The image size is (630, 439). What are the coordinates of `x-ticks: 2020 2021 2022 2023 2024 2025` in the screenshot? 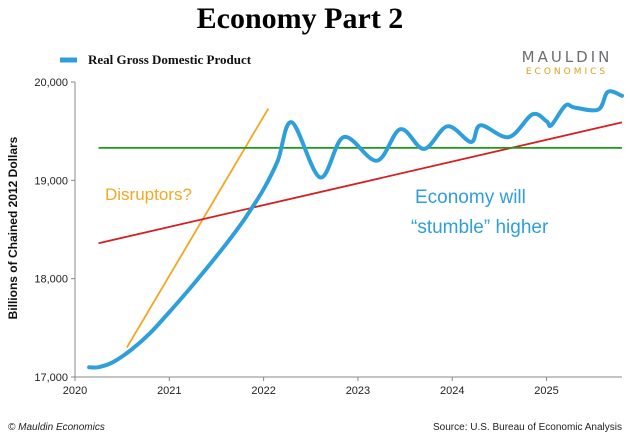 It's located at (311, 387).